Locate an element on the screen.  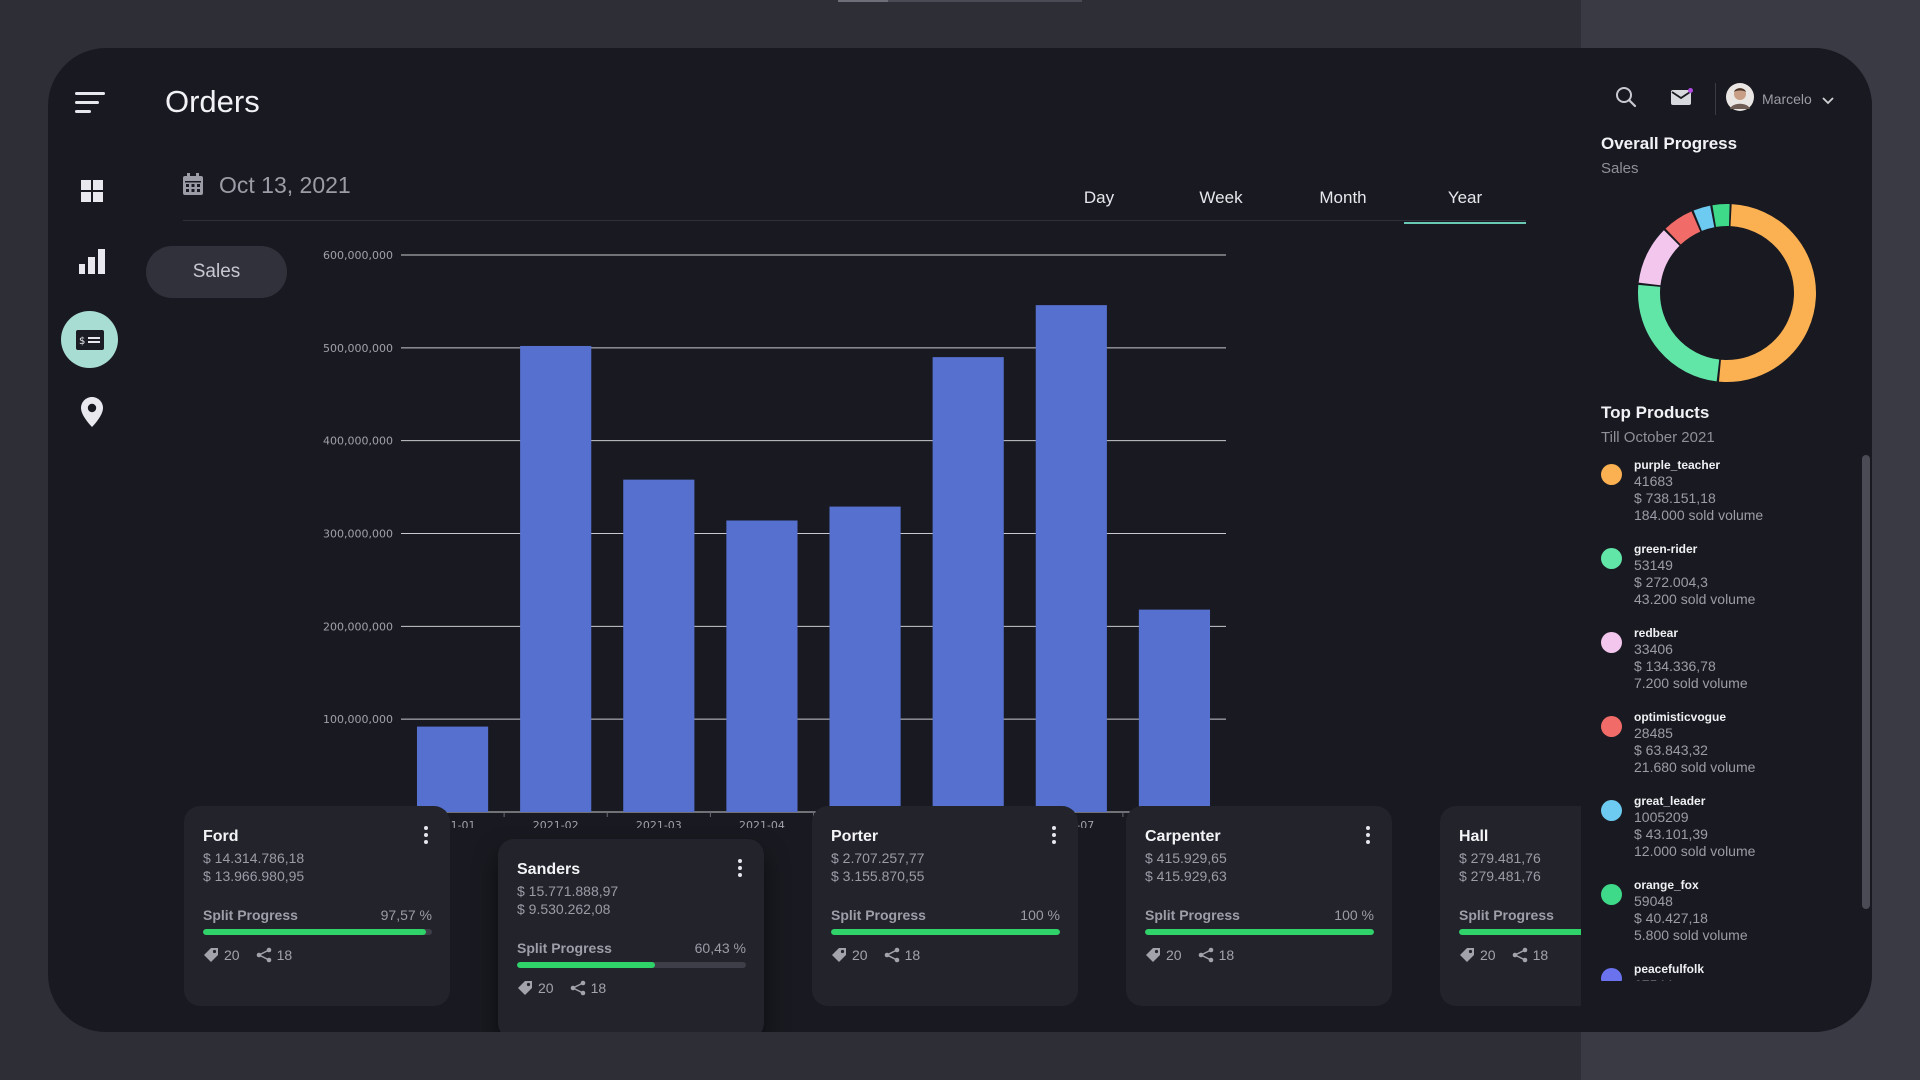
top-scroll-marker is located at coordinates (960, 1).